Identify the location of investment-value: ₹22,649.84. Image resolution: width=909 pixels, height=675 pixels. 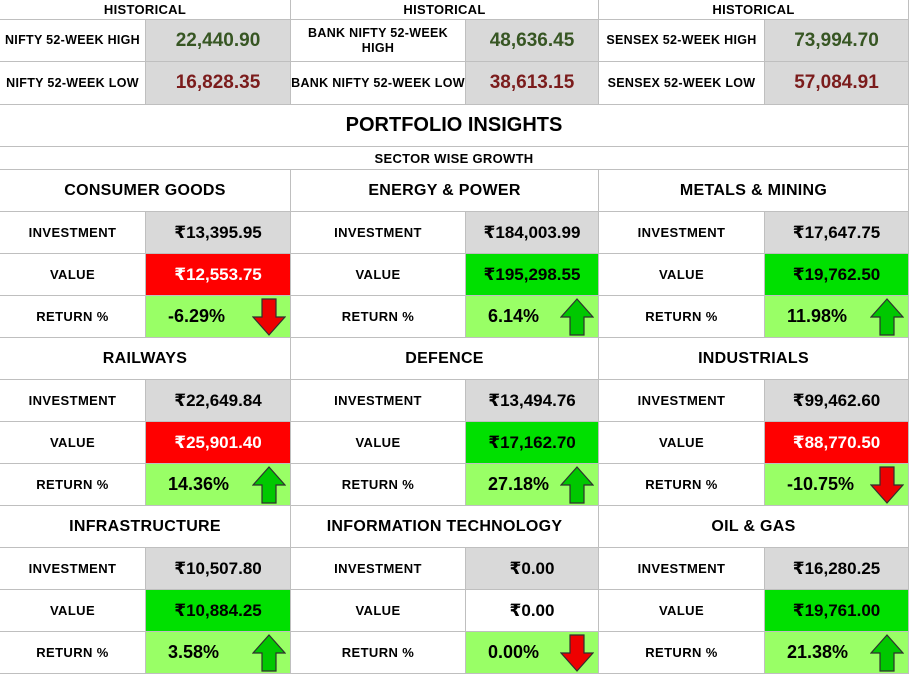
(218, 401).